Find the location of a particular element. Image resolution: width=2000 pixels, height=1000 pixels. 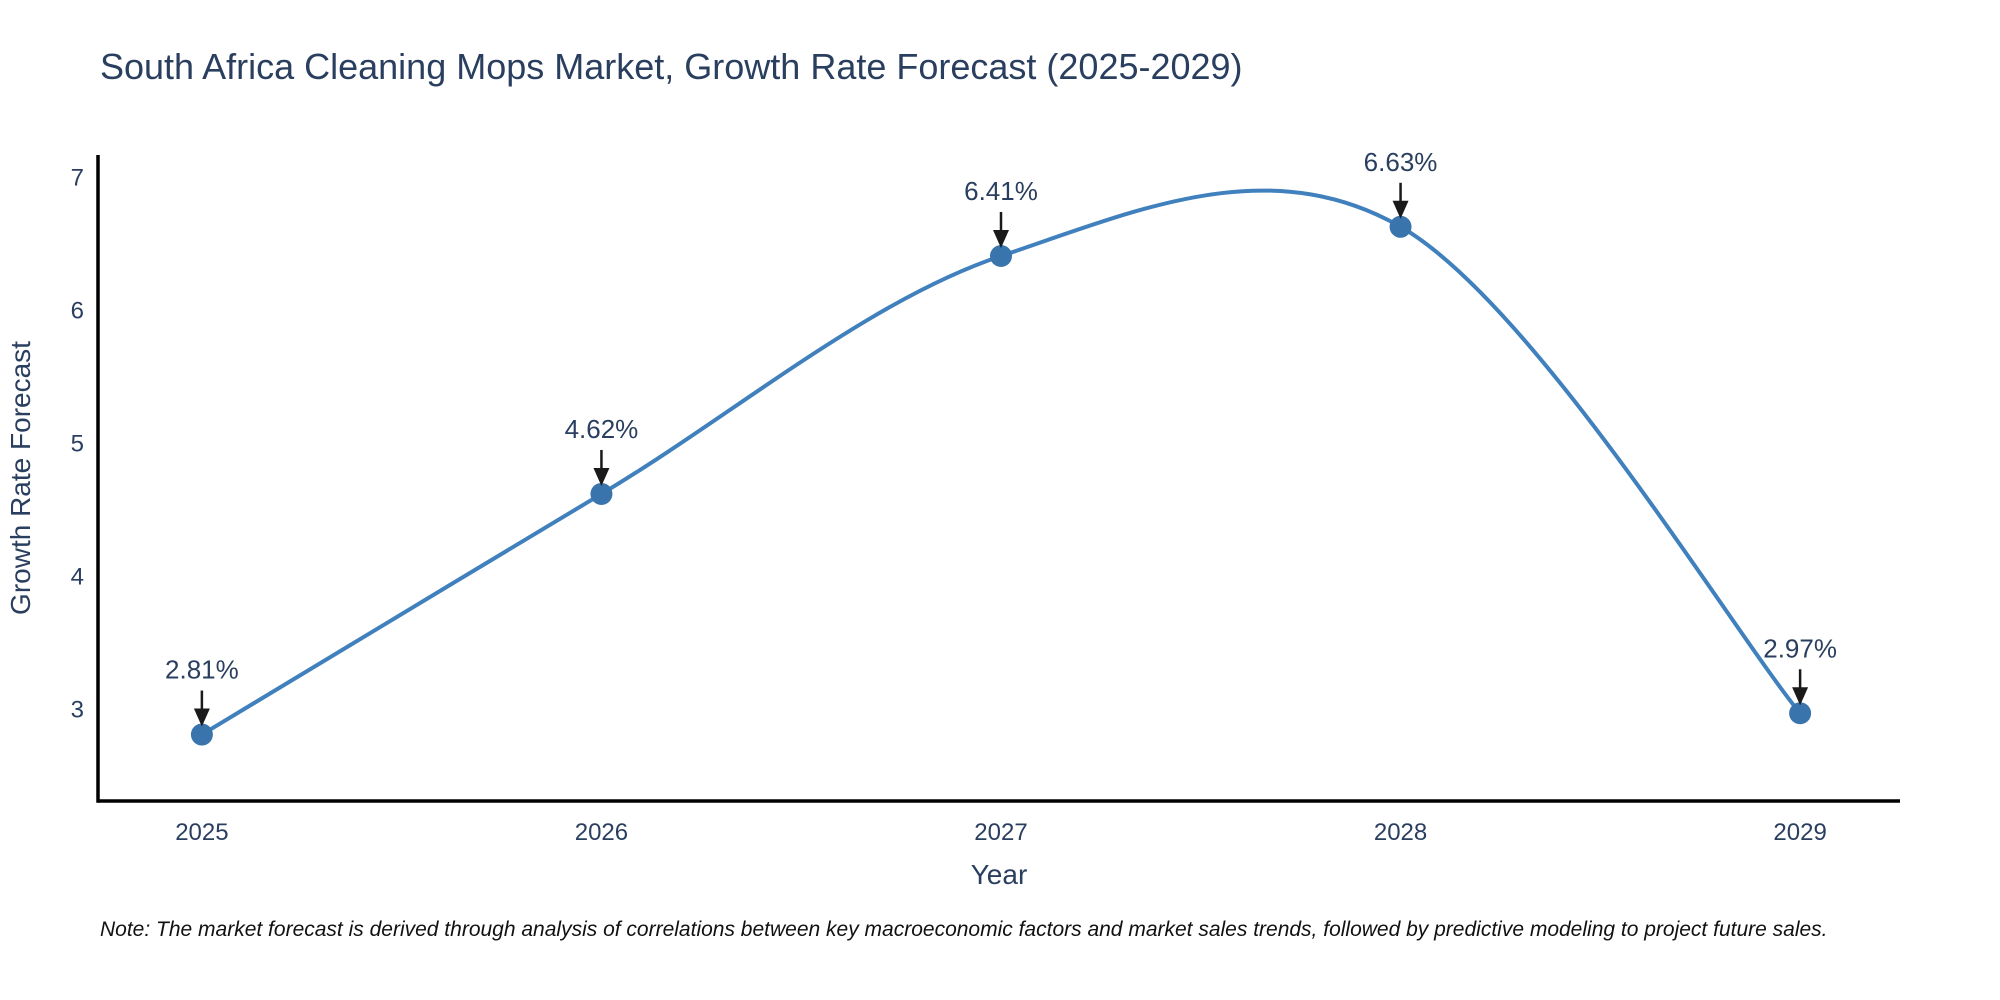

y-tick-label: 4 is located at coordinates (77, 576).